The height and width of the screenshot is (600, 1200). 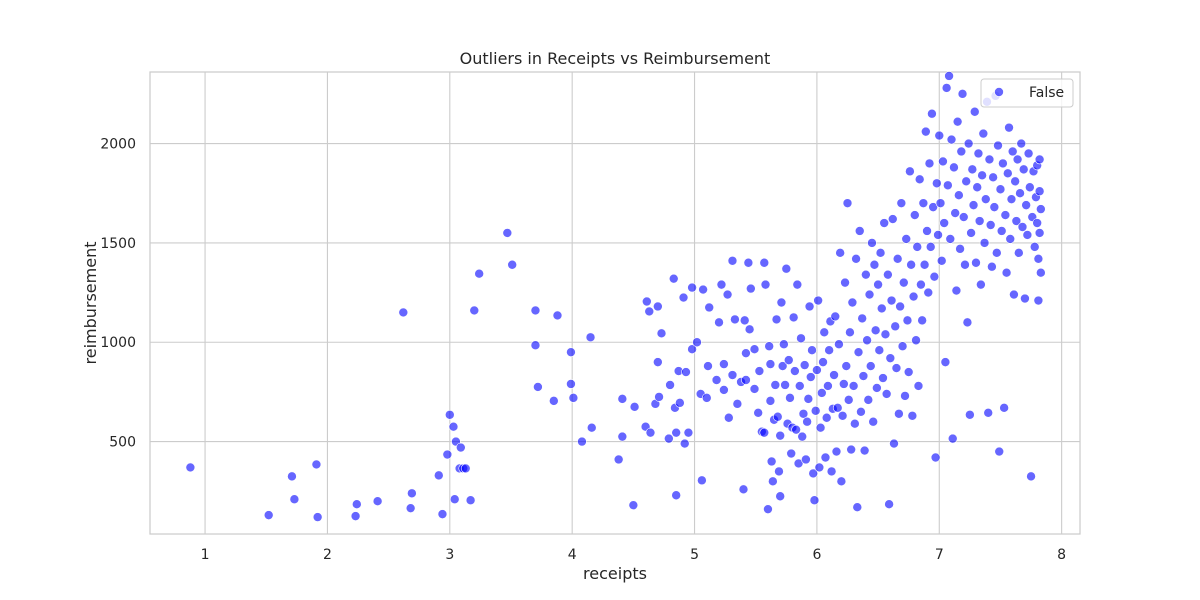 I want to click on y-axis-label: reimbursement, so click(x=90, y=303).